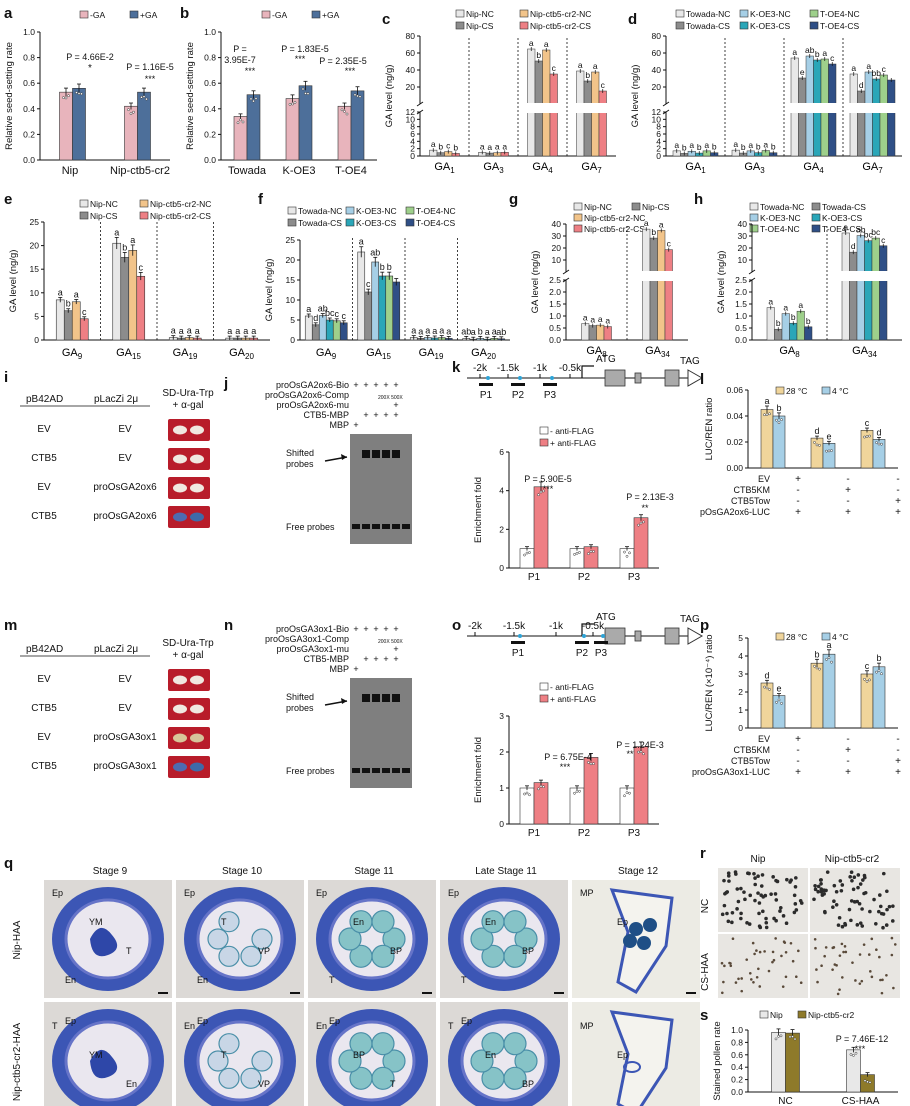 The image size is (910, 1106). Describe the element at coordinates (743, 236) in the screenshot. I see `y-tick-label: 30` at that location.